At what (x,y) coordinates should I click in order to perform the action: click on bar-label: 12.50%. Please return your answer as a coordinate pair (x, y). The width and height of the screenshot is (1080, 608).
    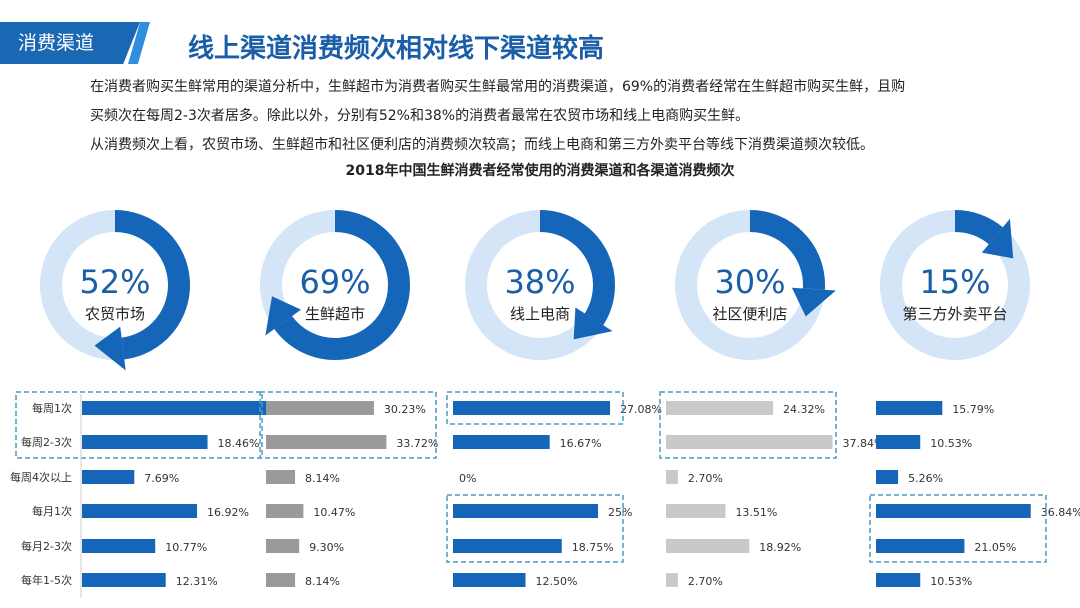
    Looking at the image, I should click on (557, 581).